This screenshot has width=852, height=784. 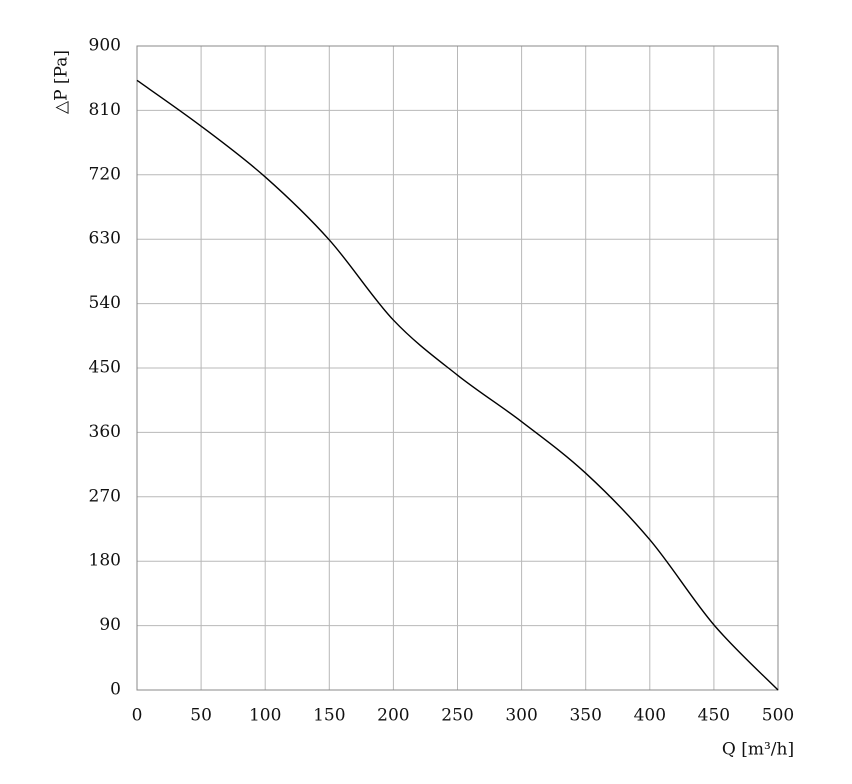 What do you see at coordinates (105, 174) in the screenshot?
I see `y-tick-label: 720` at bounding box center [105, 174].